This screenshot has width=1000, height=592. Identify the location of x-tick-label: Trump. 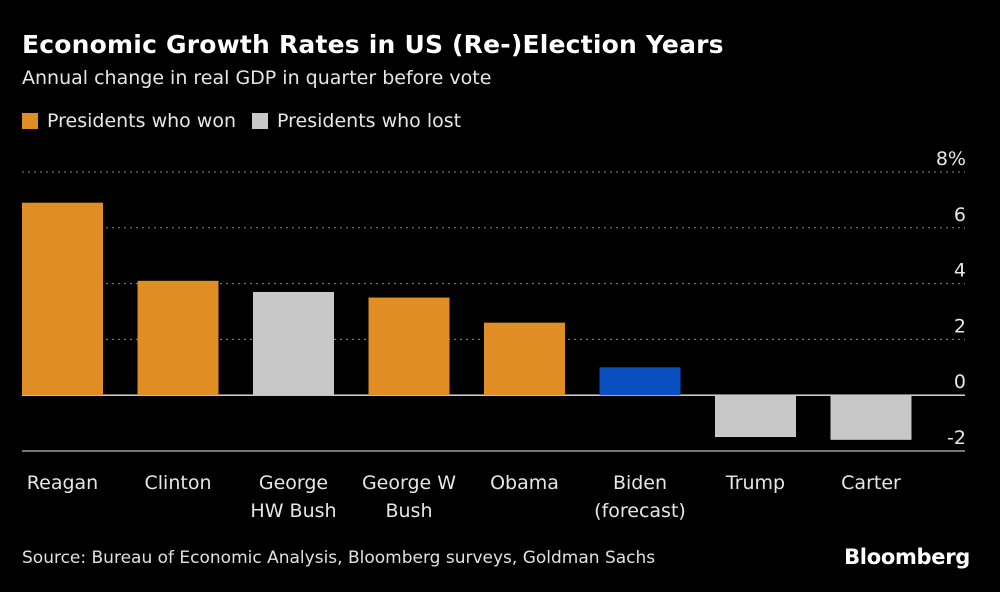
(755, 483).